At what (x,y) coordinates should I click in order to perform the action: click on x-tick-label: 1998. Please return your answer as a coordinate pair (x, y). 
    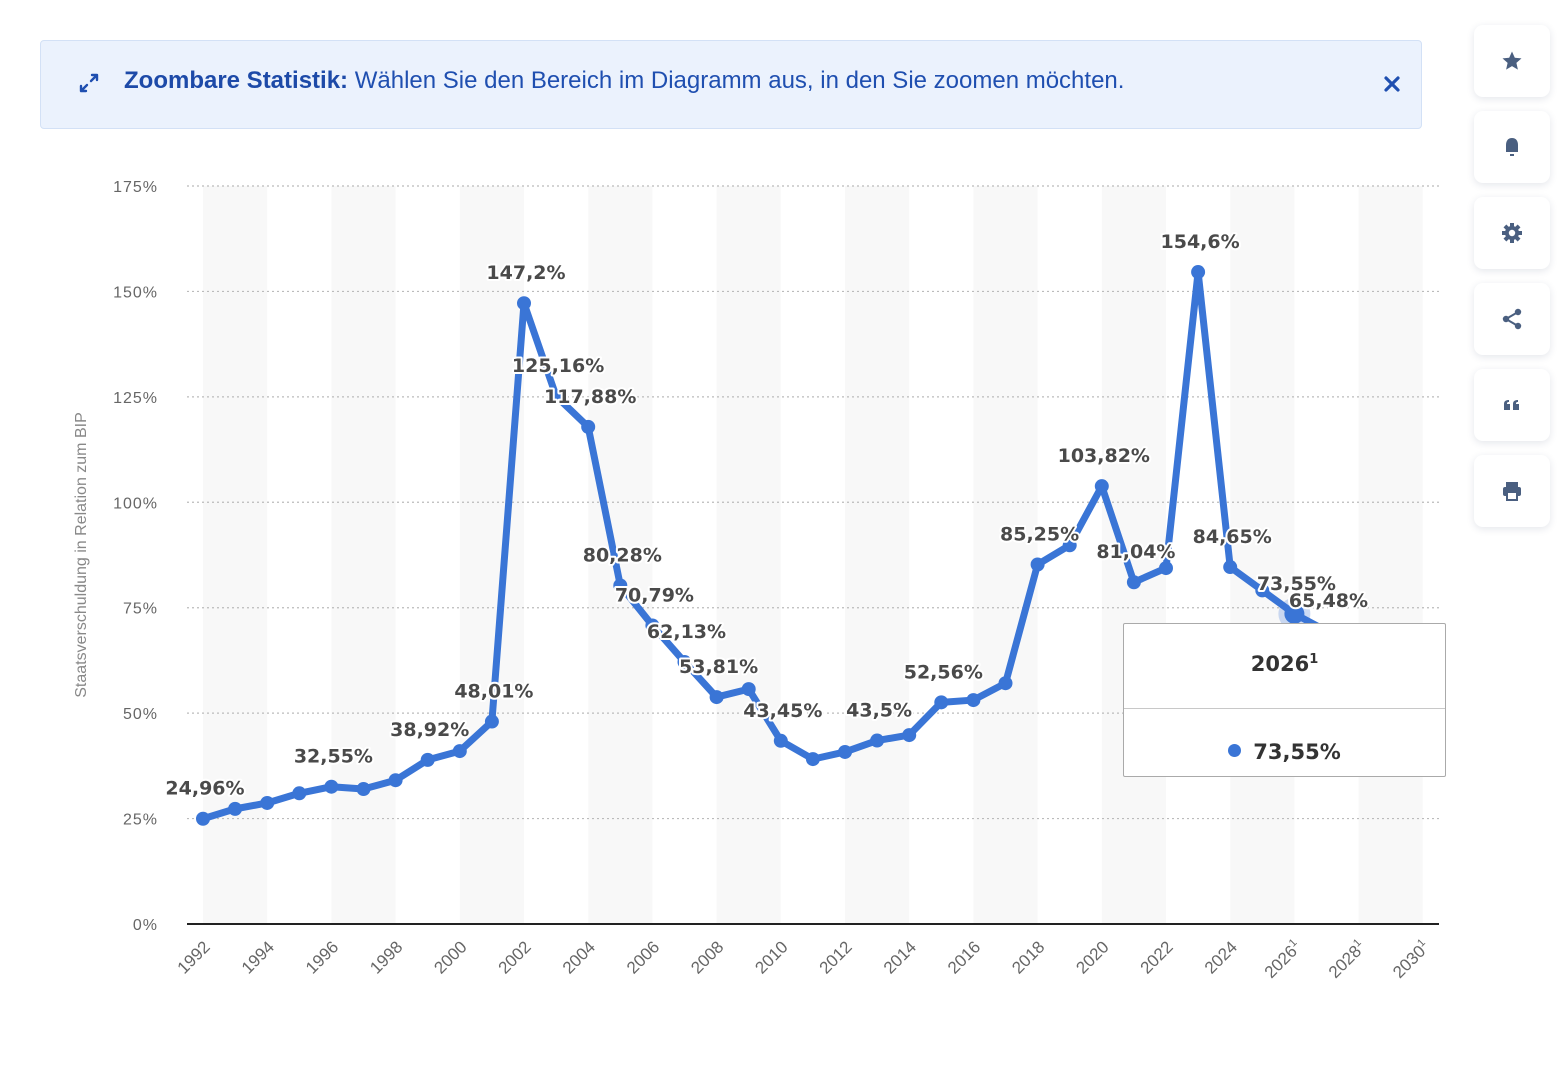
    Looking at the image, I should click on (386, 957).